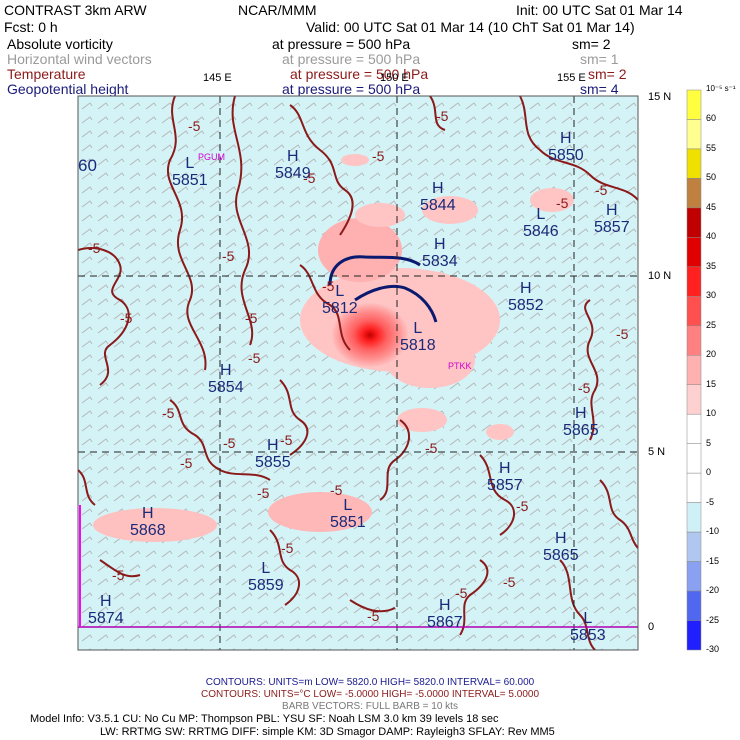 This screenshot has width=740, height=740. What do you see at coordinates (440, 253) in the screenshot?
I see `high-center-4: H 5834` at bounding box center [440, 253].